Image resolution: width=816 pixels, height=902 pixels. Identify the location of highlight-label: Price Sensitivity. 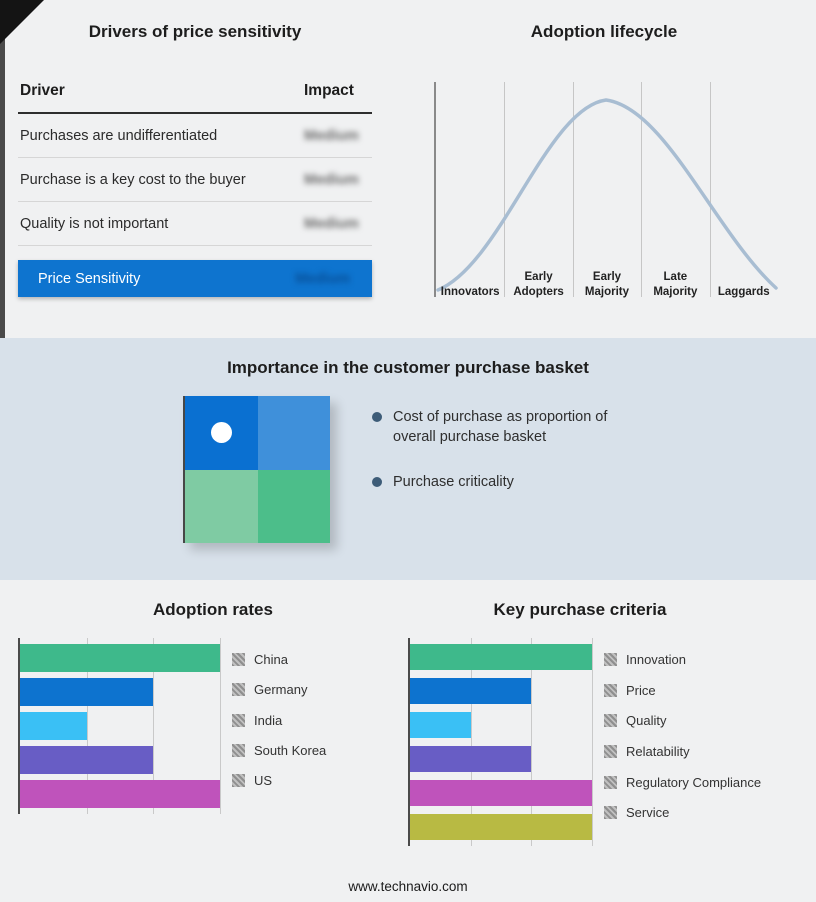
(89, 278).